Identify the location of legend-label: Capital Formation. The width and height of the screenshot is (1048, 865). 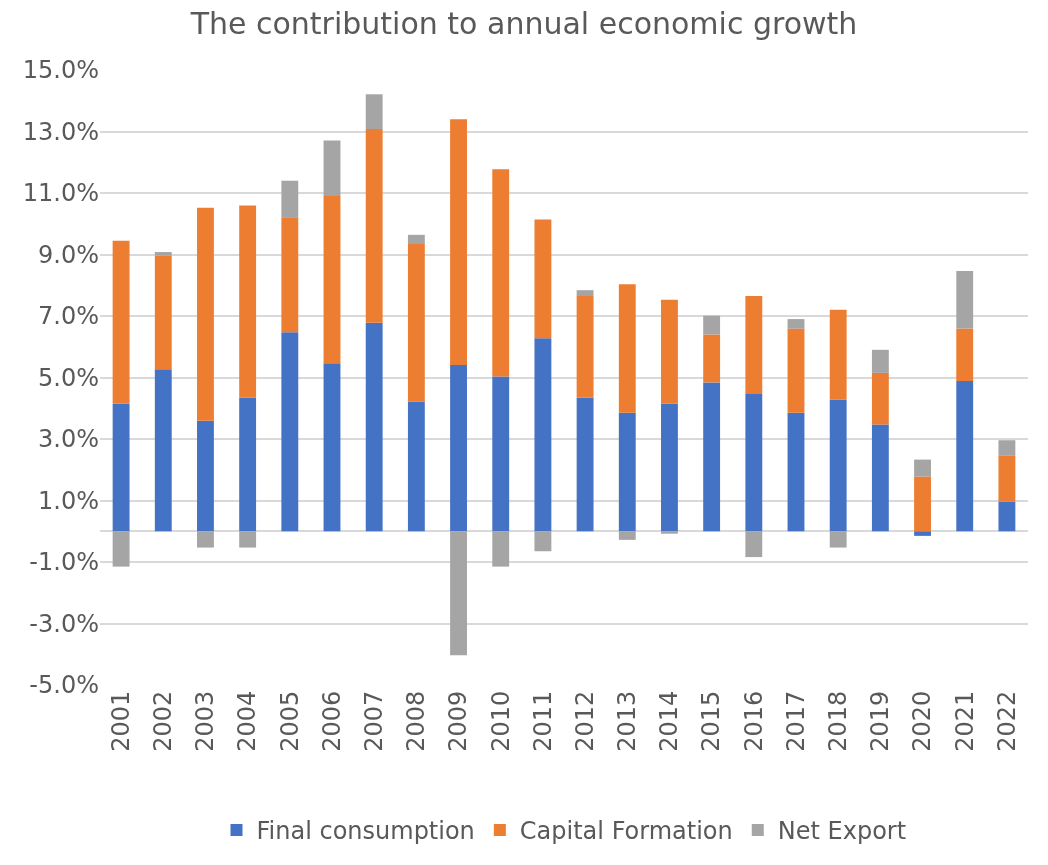
(626, 831).